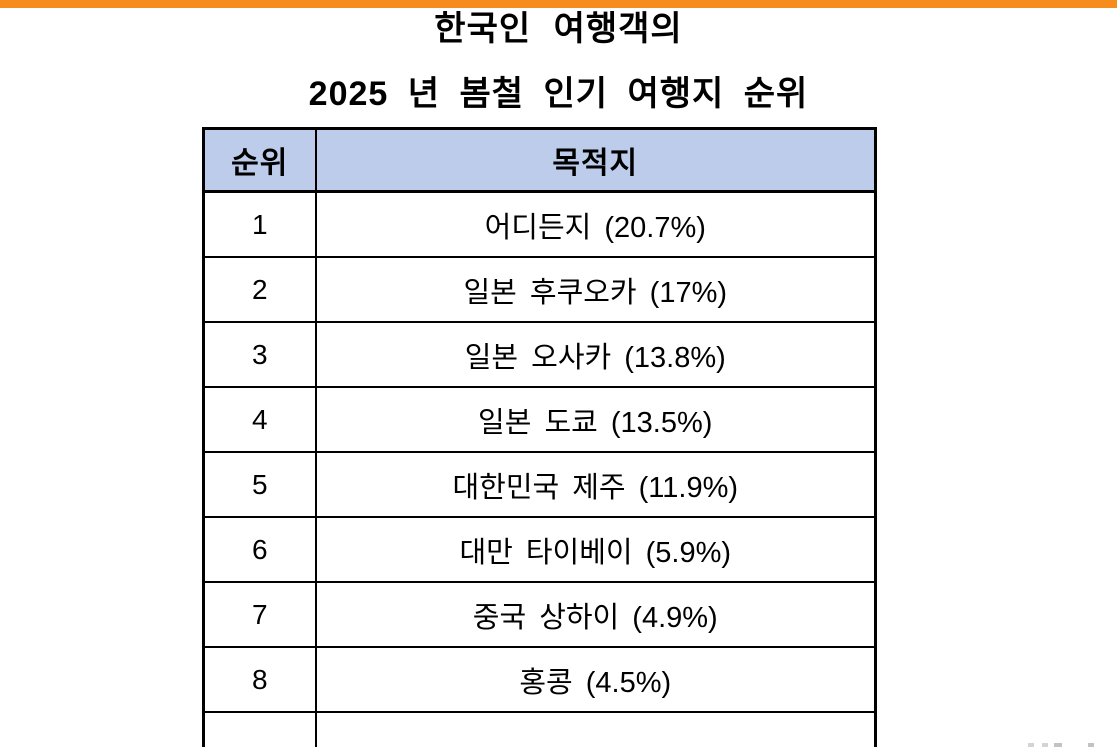 This screenshot has height=747, width=1117. I want to click on destination-cell: 일본 후쿠오카 (17%), so click(595, 289).